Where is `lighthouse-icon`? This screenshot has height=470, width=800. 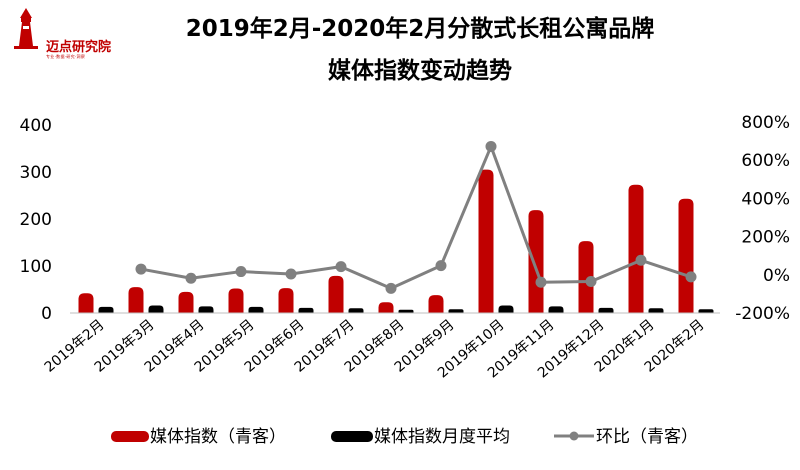 lighthouse-icon is located at coordinates (26, 28).